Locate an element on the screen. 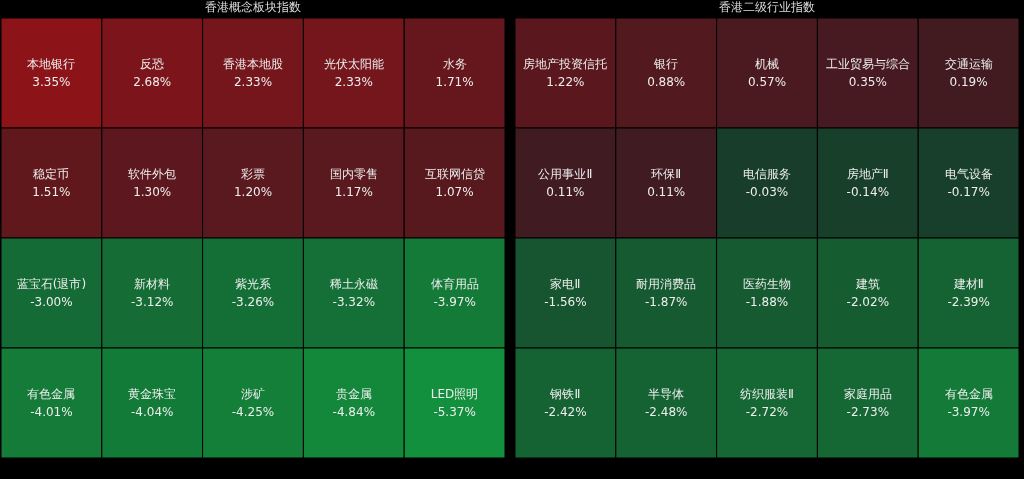 Image resolution: width=1024 pixels, height=479 pixels. data-label: -0.03% is located at coordinates (767, 192).